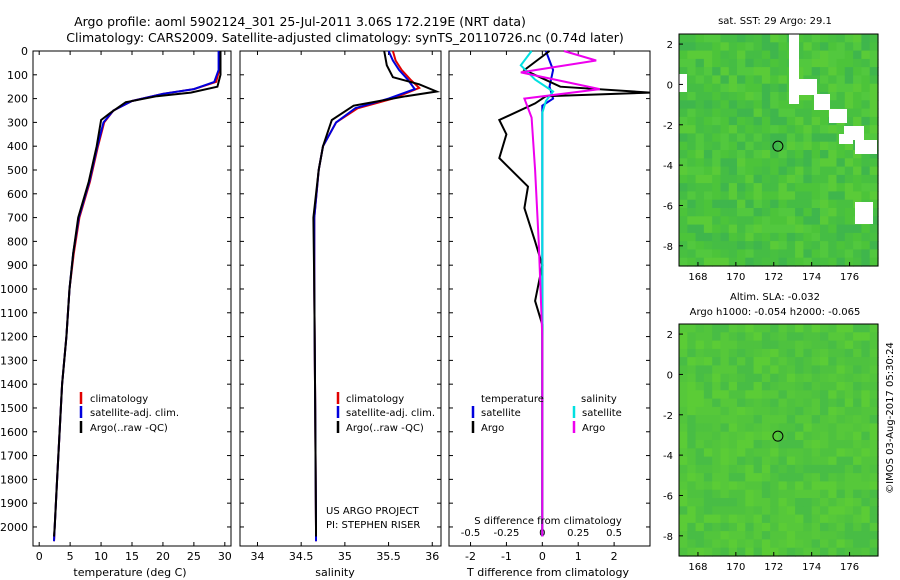 Image resolution: width=900 pixels, height=580 pixels. Describe the element at coordinates (775, 297) in the screenshot. I see `sla-map-title: Altim. SLA: -0.032` at that location.